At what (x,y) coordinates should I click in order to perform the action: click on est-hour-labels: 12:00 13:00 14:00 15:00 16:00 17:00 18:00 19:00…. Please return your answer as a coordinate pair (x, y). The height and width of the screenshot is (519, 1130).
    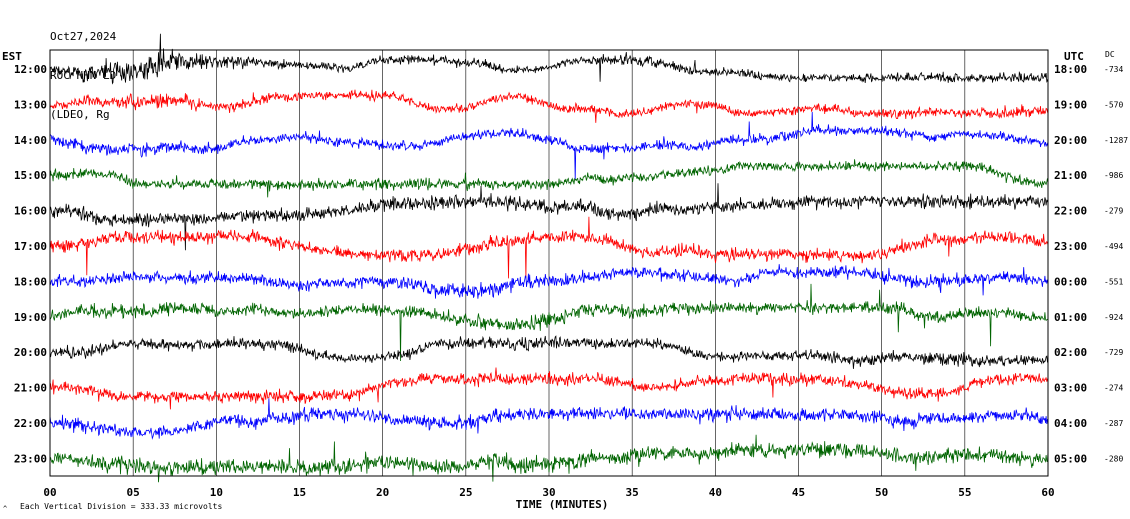
    Looking at the image, I should click on (30, 264).